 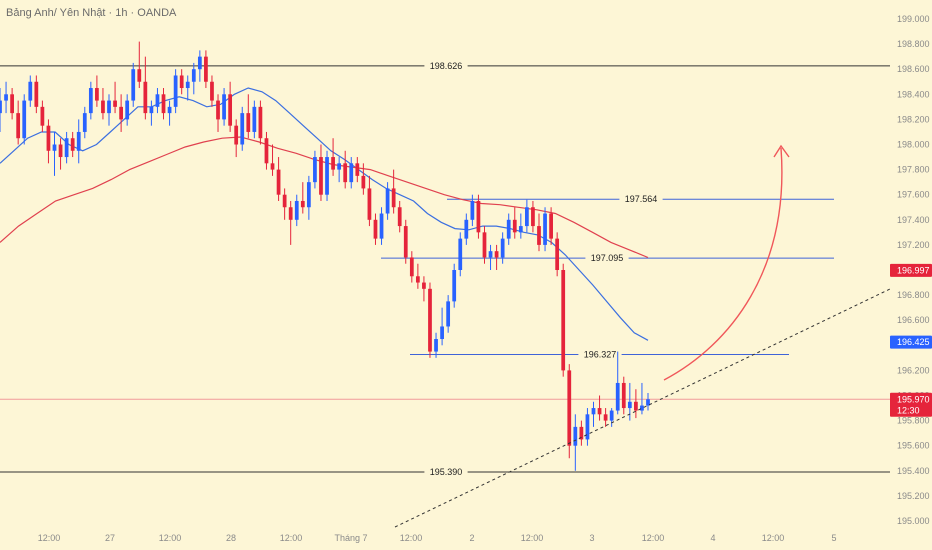 What do you see at coordinates (913, 399) in the screenshot?
I see `price-badge-label: 195.970` at bounding box center [913, 399].